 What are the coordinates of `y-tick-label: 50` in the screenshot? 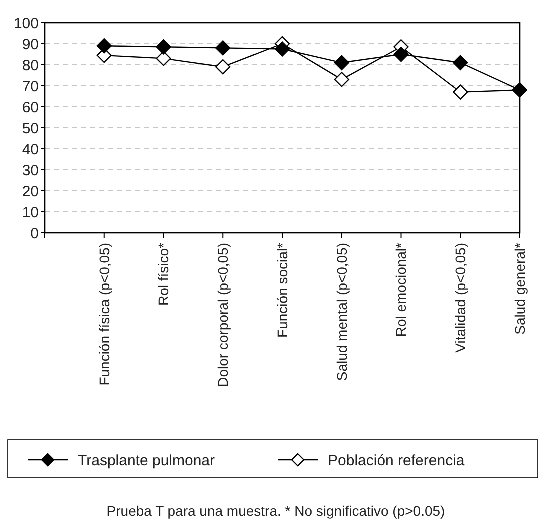 It's located at (30, 129).